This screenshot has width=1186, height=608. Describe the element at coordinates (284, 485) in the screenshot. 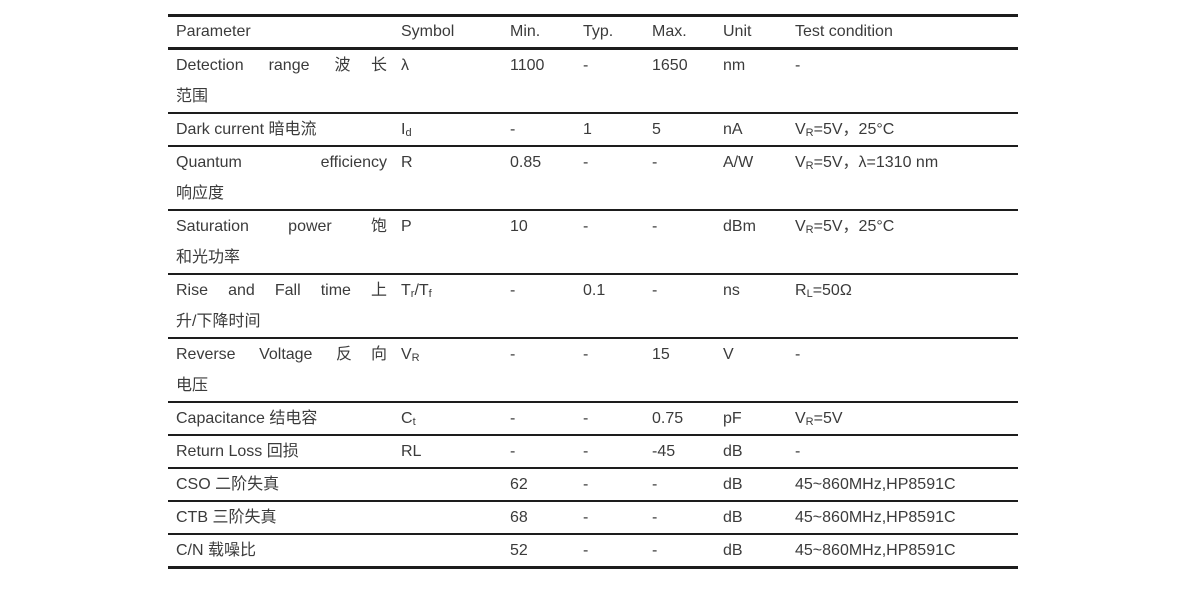

I see `cell-parameter: CSO 二阶失真` at that location.